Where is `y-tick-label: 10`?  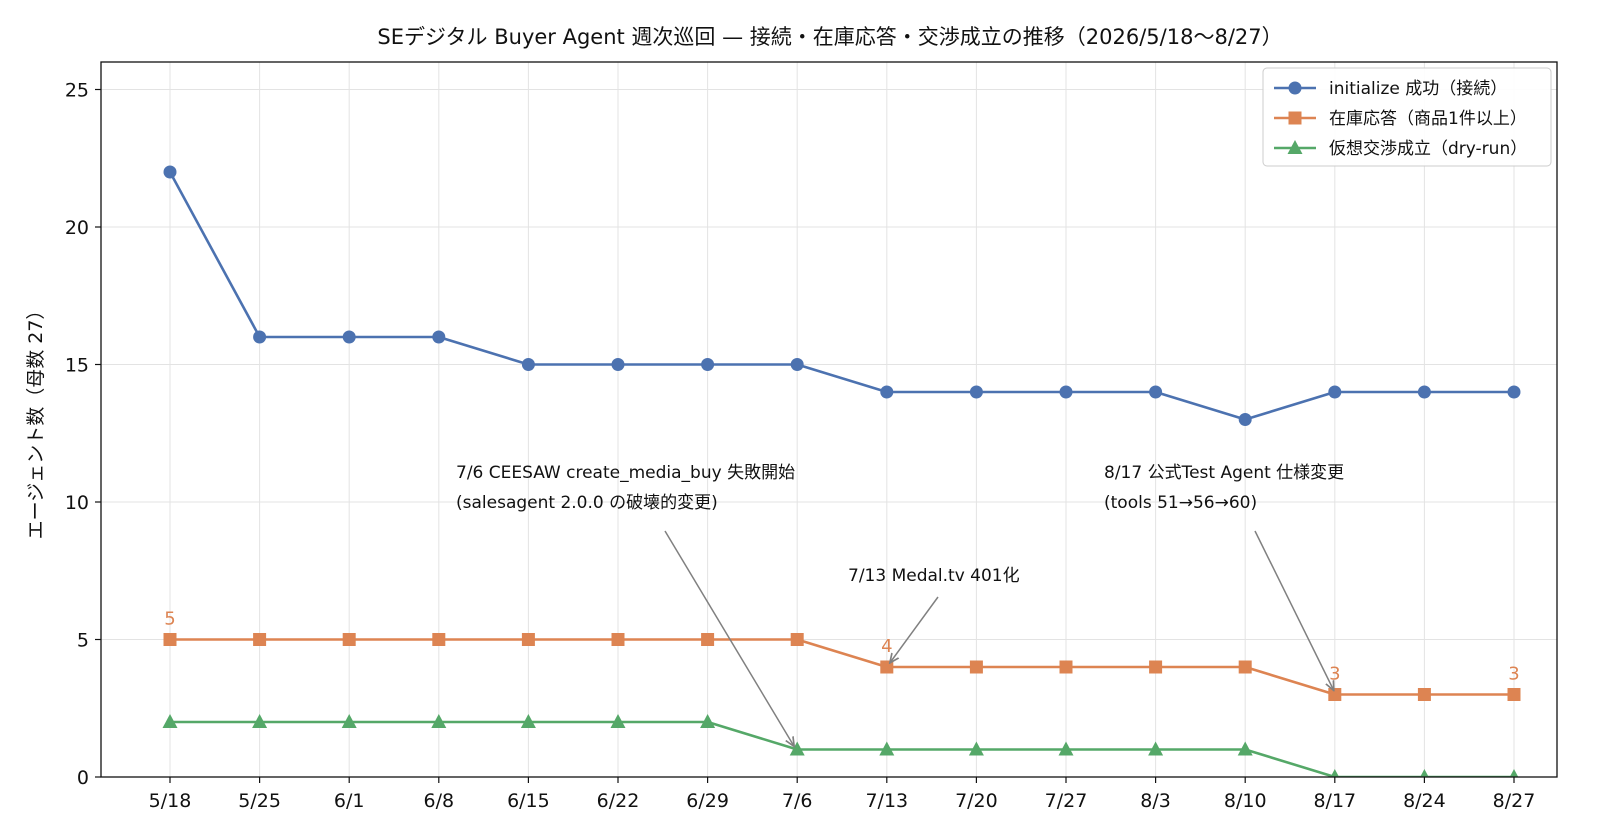 y-tick-label: 10 is located at coordinates (77, 503).